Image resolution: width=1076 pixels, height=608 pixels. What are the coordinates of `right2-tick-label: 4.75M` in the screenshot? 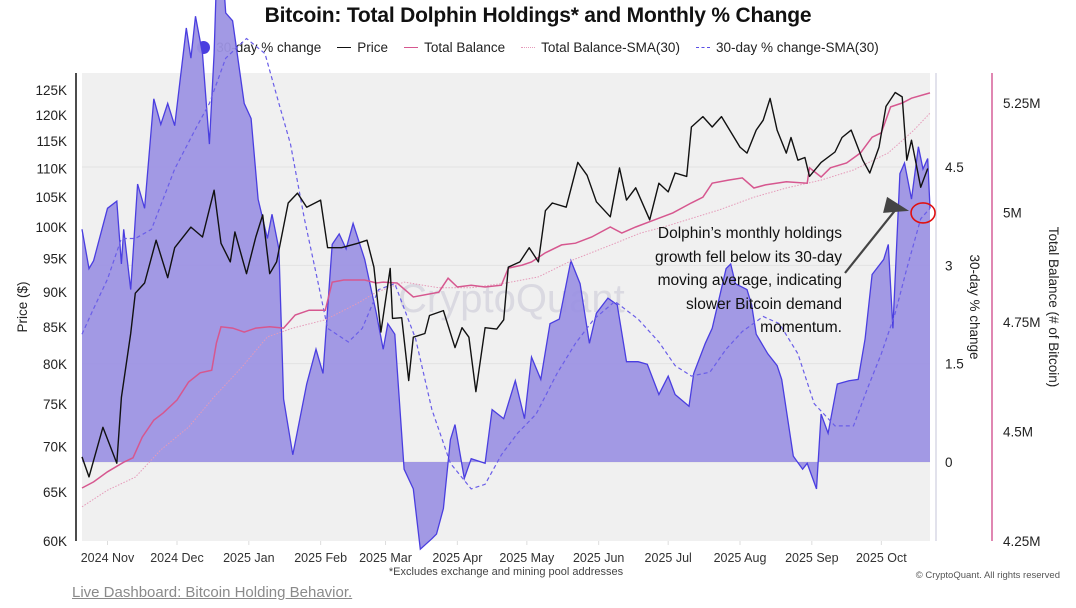 It's located at (1022, 322).